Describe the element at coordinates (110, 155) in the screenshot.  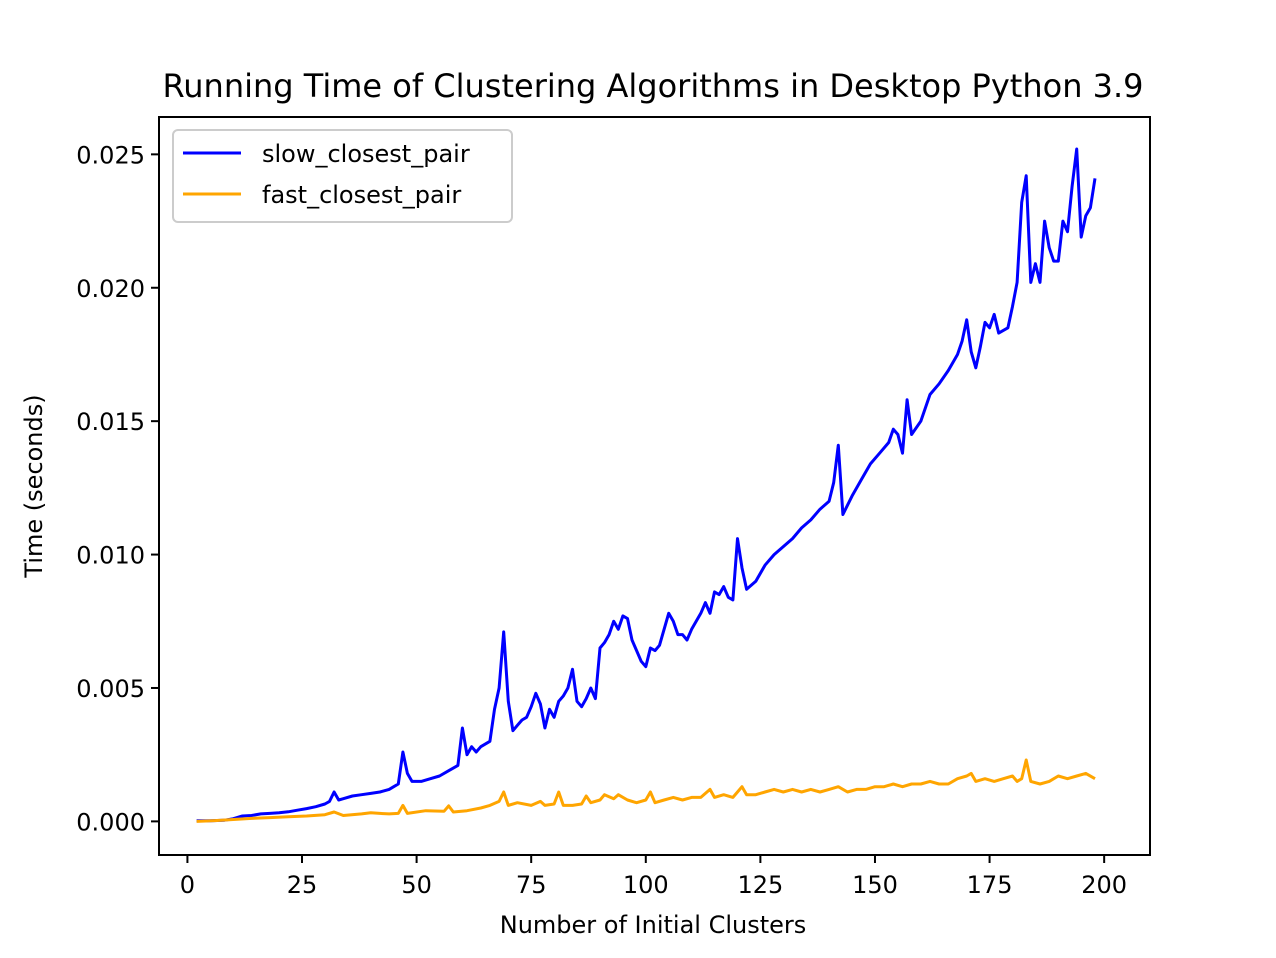
I see `y-tick-label: 0.025` at that location.